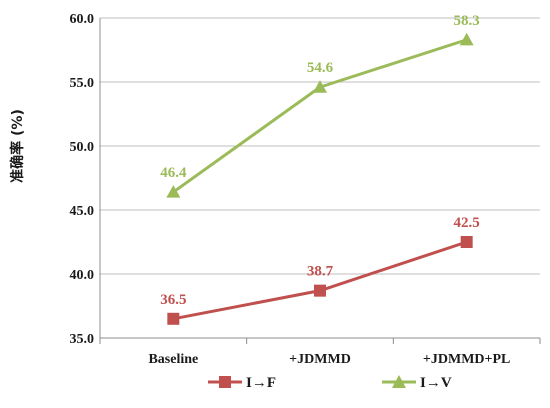 This screenshot has width=550, height=408. Describe the element at coordinates (261, 383) in the screenshot. I see `legend-label: I→F` at that location.